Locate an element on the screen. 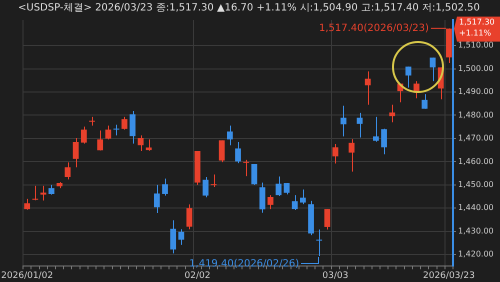 Image resolution: width=500 pixels, height=282 pixels. y-tick-label: 1,510.00 is located at coordinates (476, 45).